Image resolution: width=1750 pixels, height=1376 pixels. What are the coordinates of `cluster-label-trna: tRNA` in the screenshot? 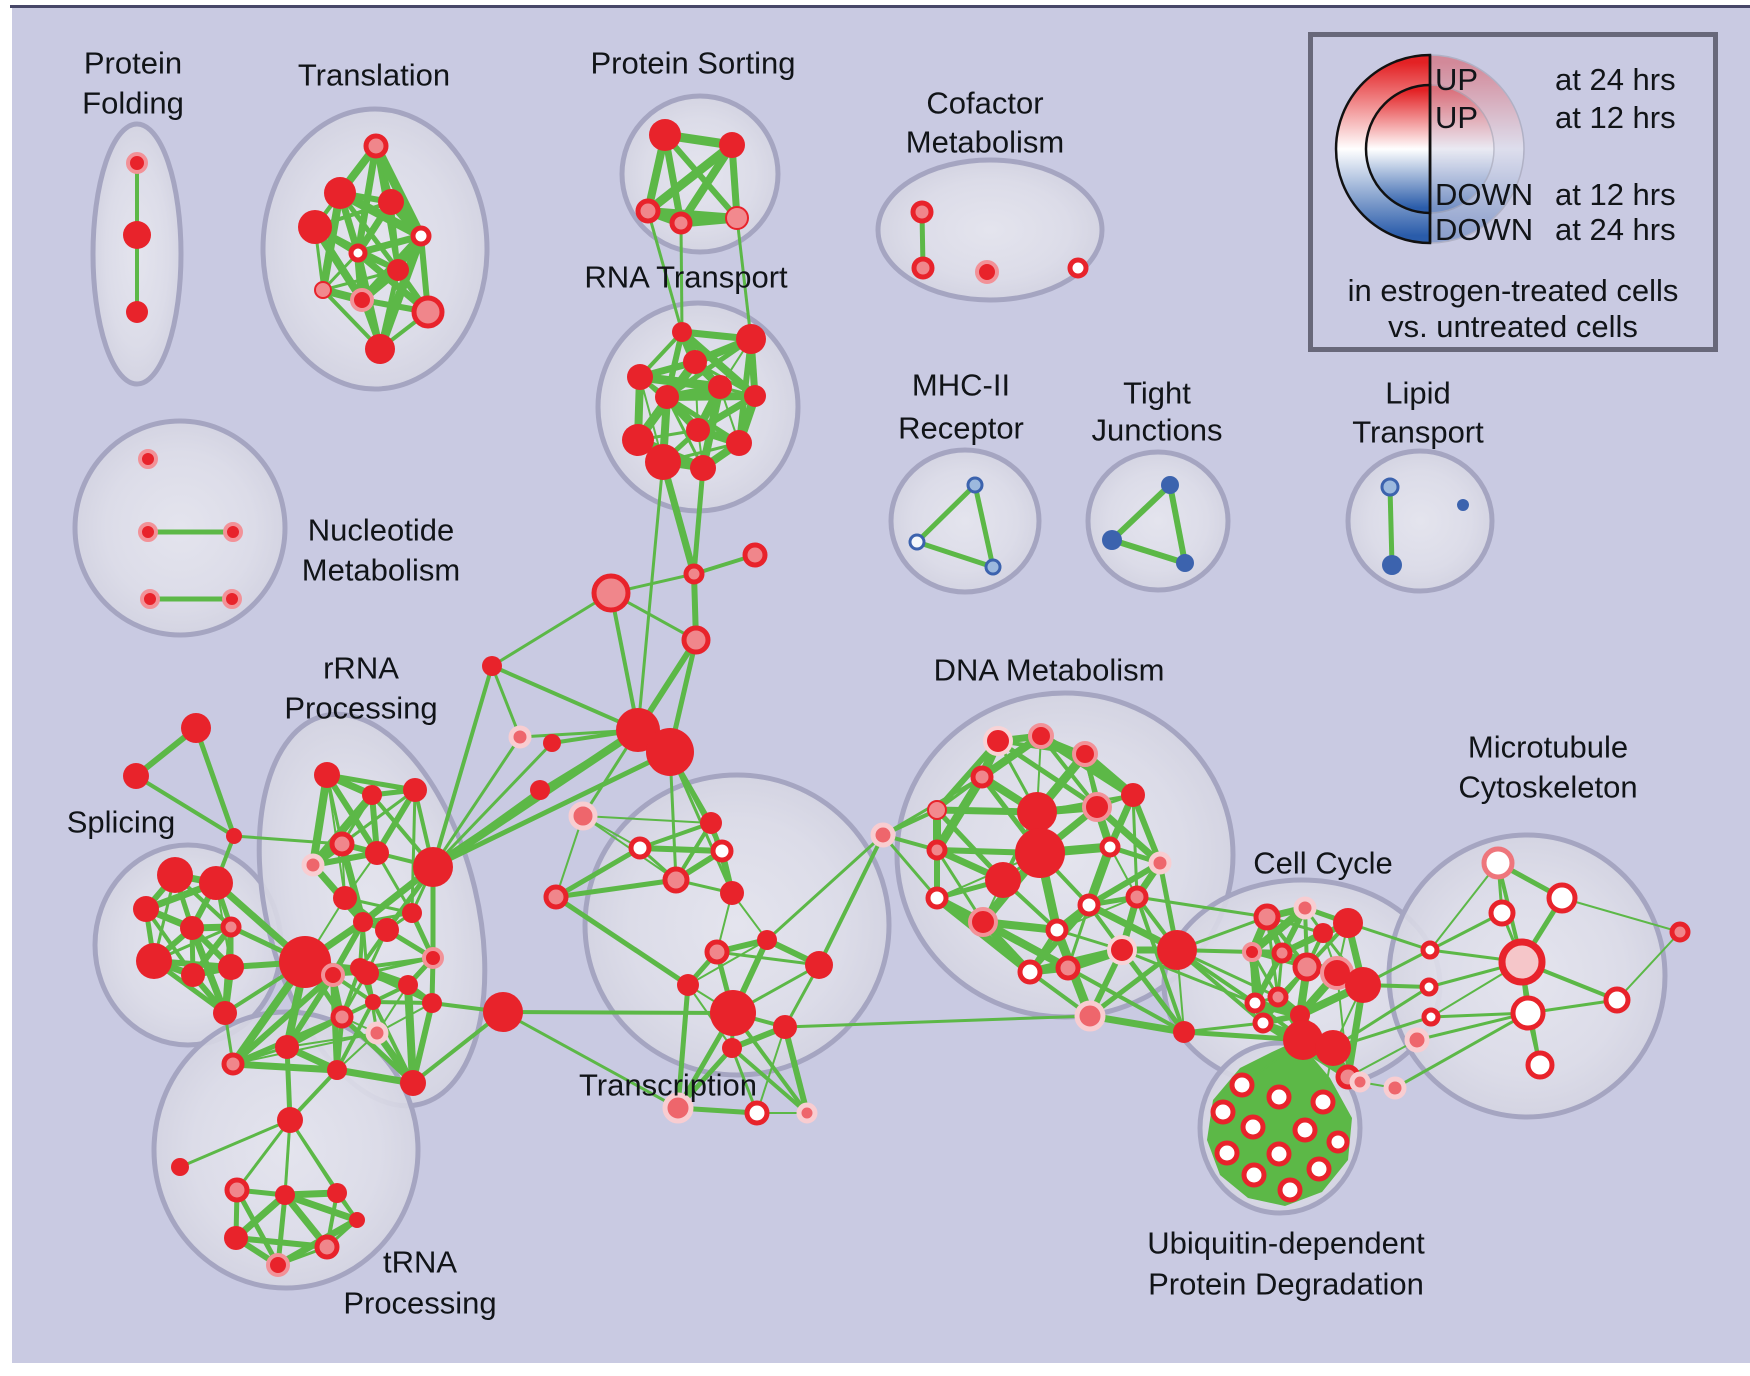 It's located at (420, 1262).